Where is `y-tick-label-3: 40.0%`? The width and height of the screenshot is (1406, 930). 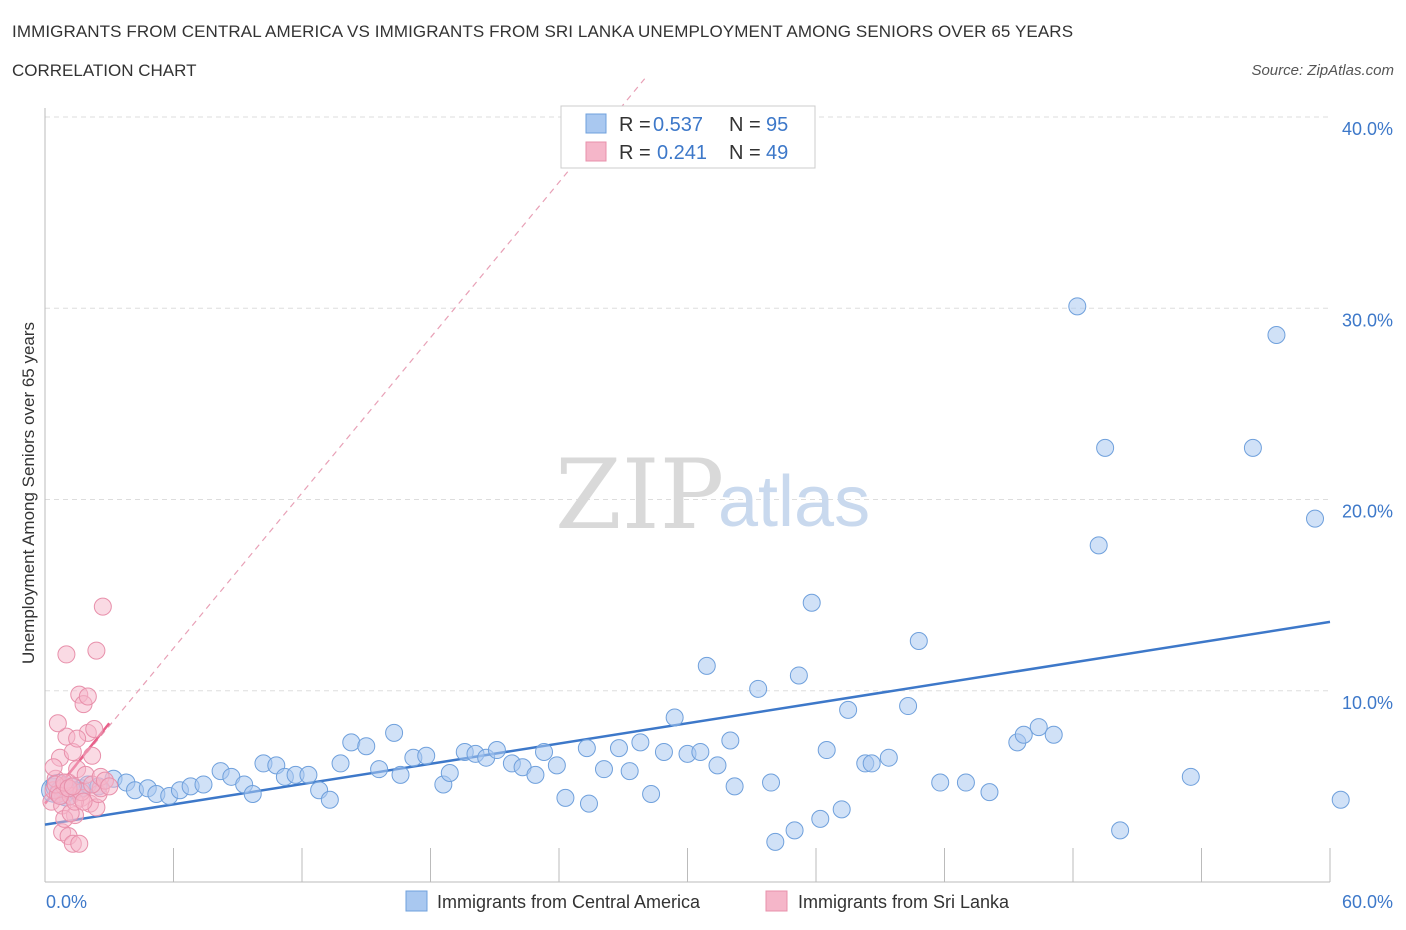 y-tick-label-3: 40.0% is located at coordinates (1367, 129).